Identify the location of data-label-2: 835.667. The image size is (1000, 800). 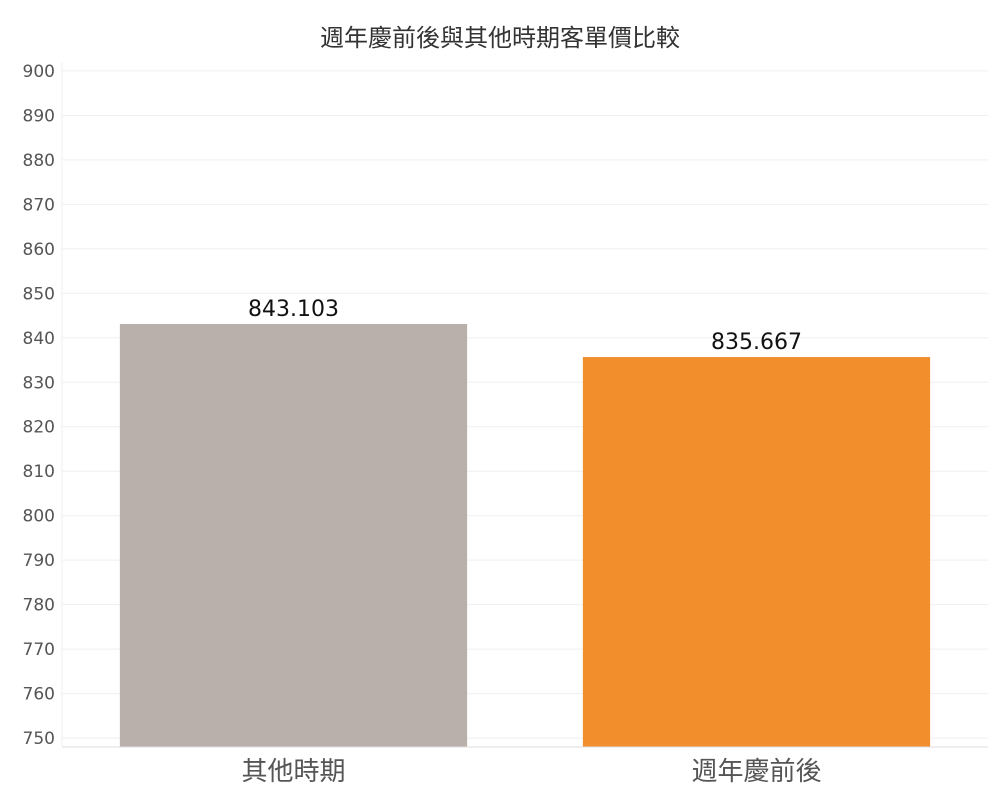
(756, 342).